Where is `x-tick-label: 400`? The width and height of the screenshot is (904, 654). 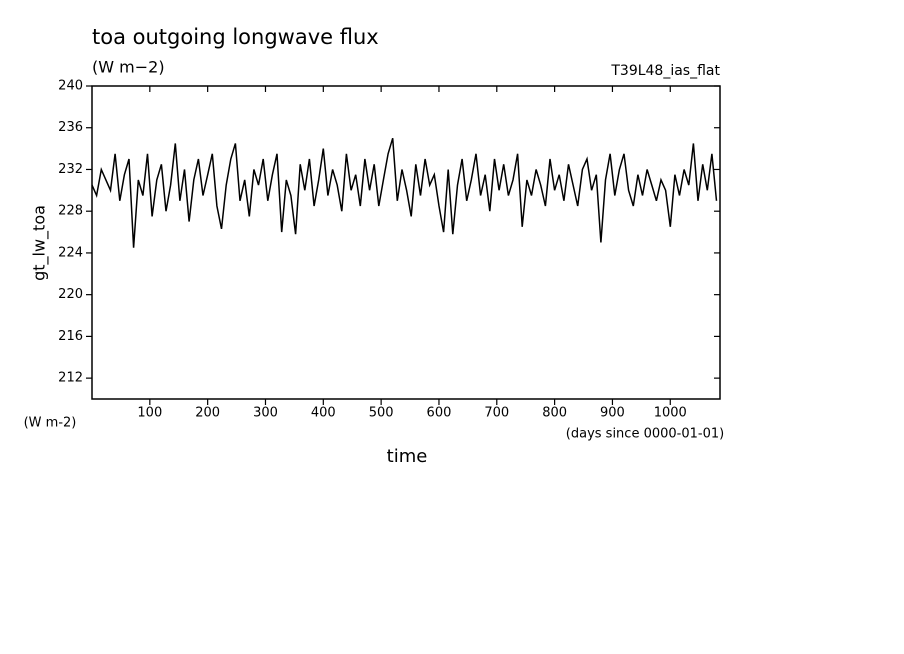
x-tick-label: 400 is located at coordinates (323, 413).